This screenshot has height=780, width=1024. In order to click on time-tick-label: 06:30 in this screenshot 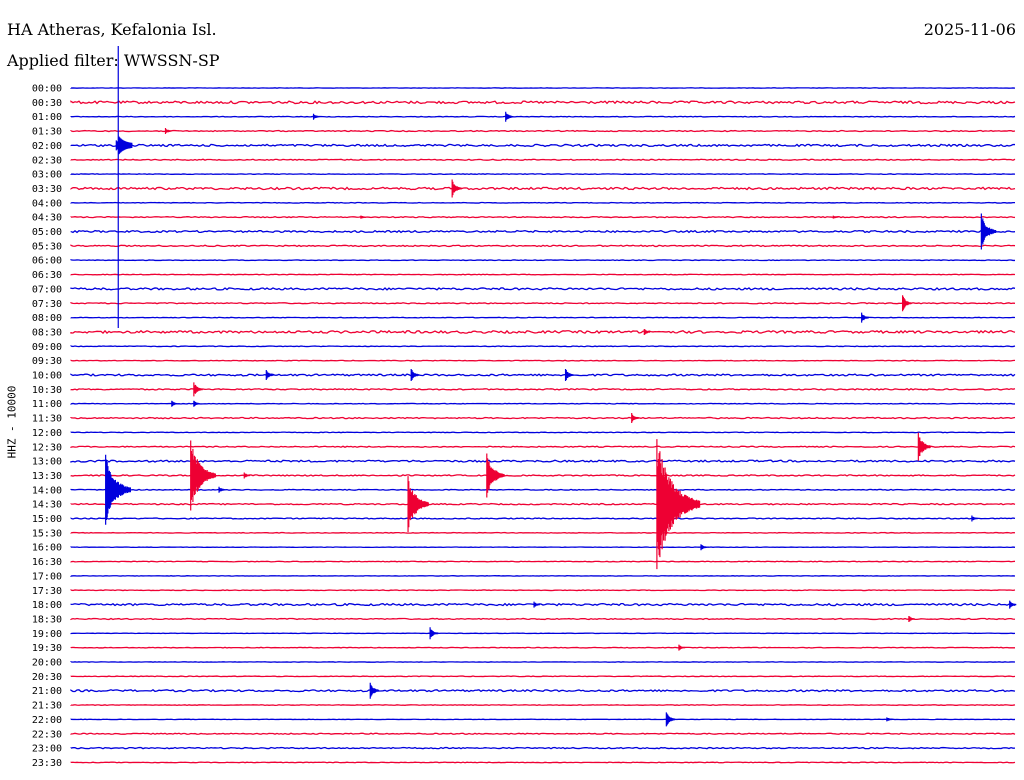, I will do `click(47, 275)`.